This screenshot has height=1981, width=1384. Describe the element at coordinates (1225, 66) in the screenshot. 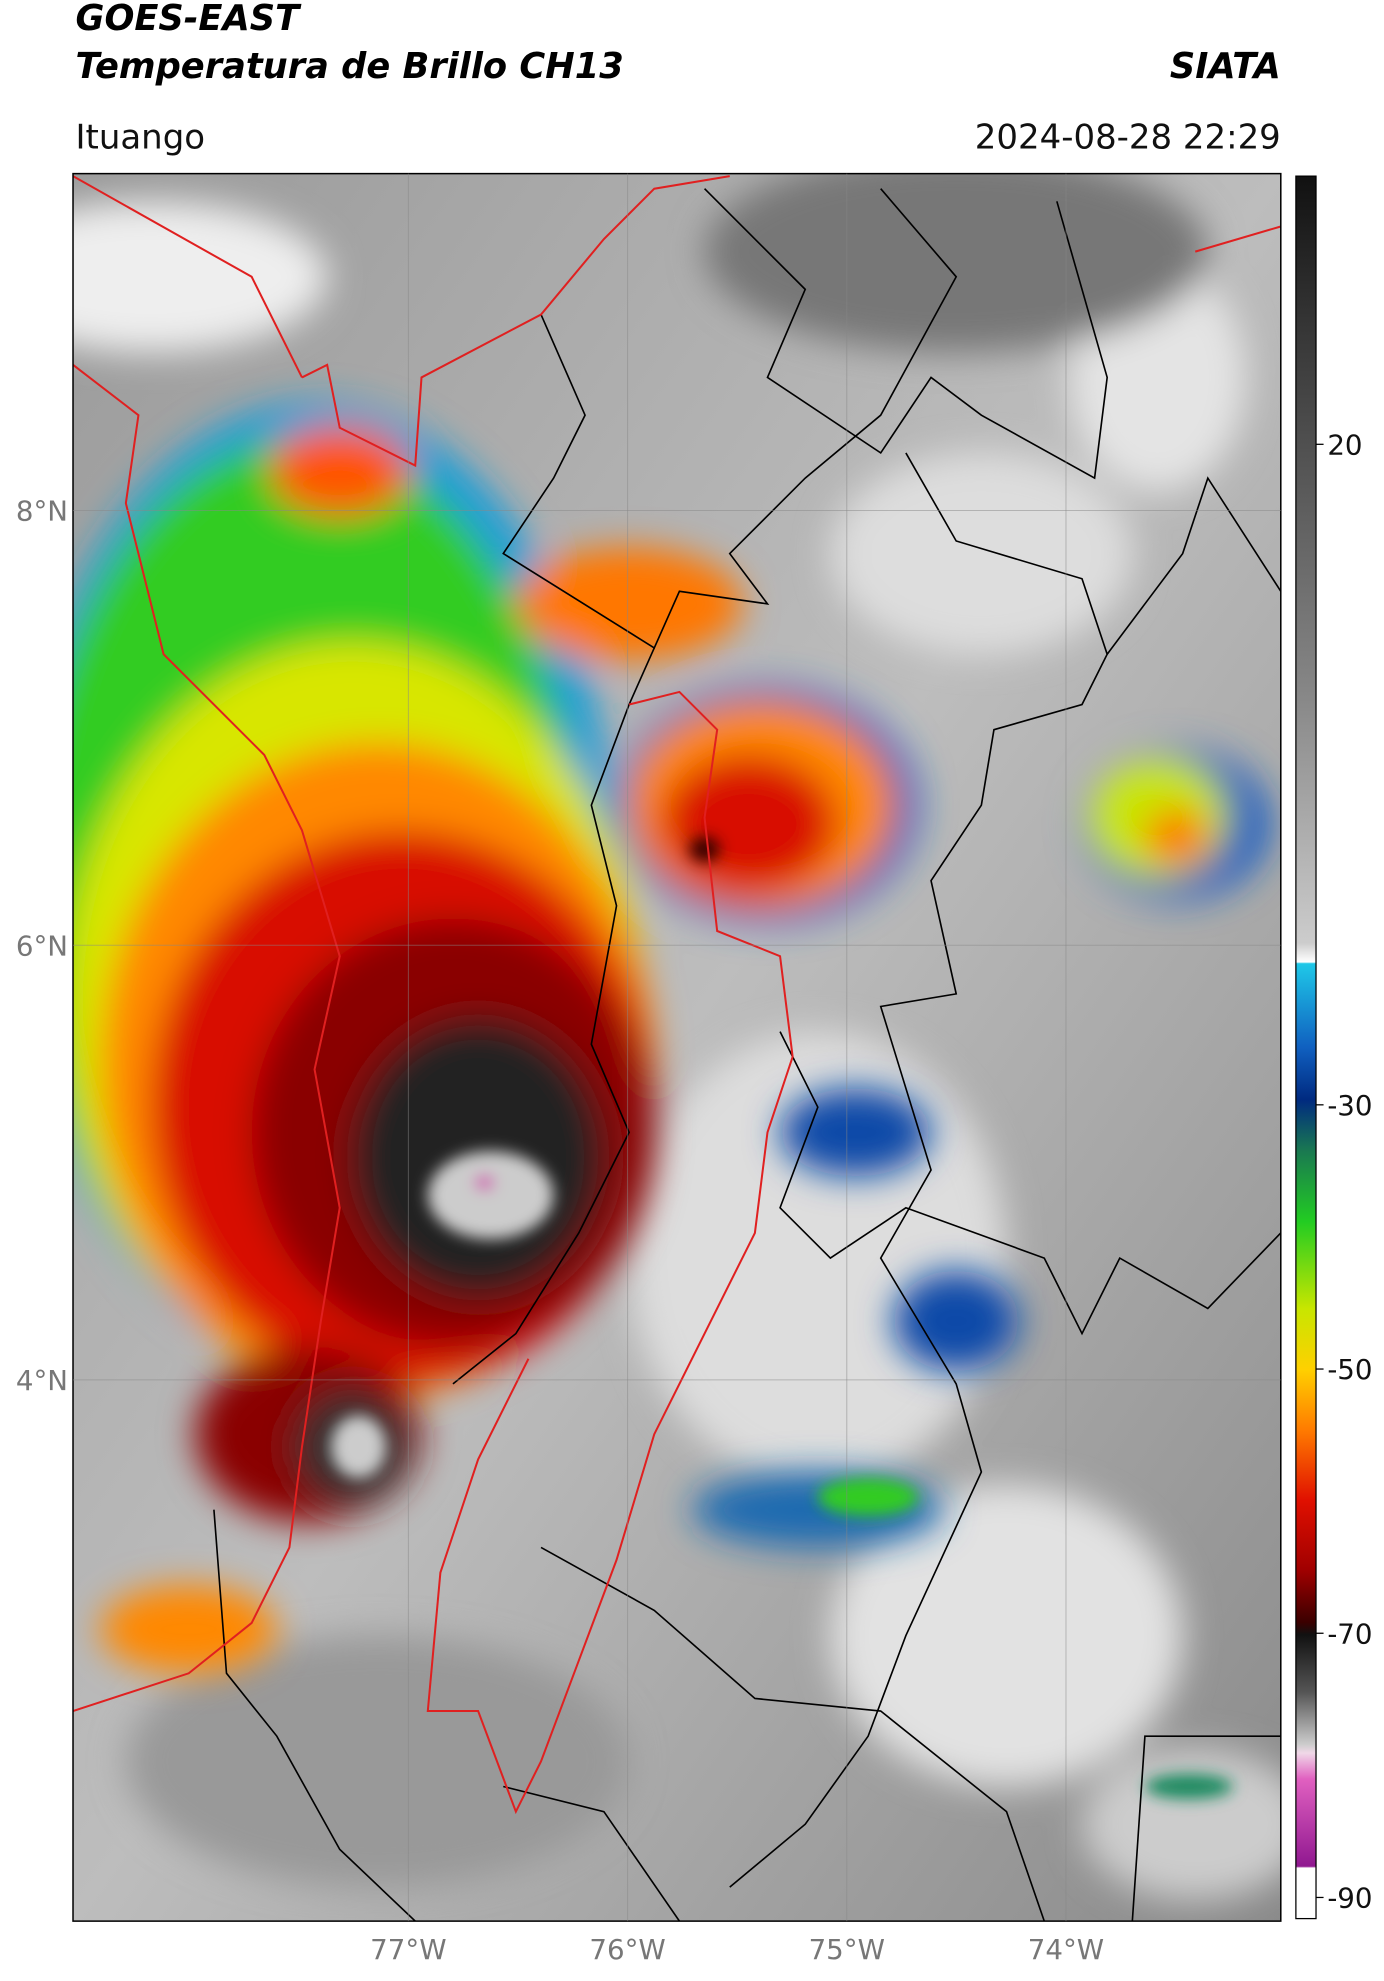

I see `source: SIATA` at that location.